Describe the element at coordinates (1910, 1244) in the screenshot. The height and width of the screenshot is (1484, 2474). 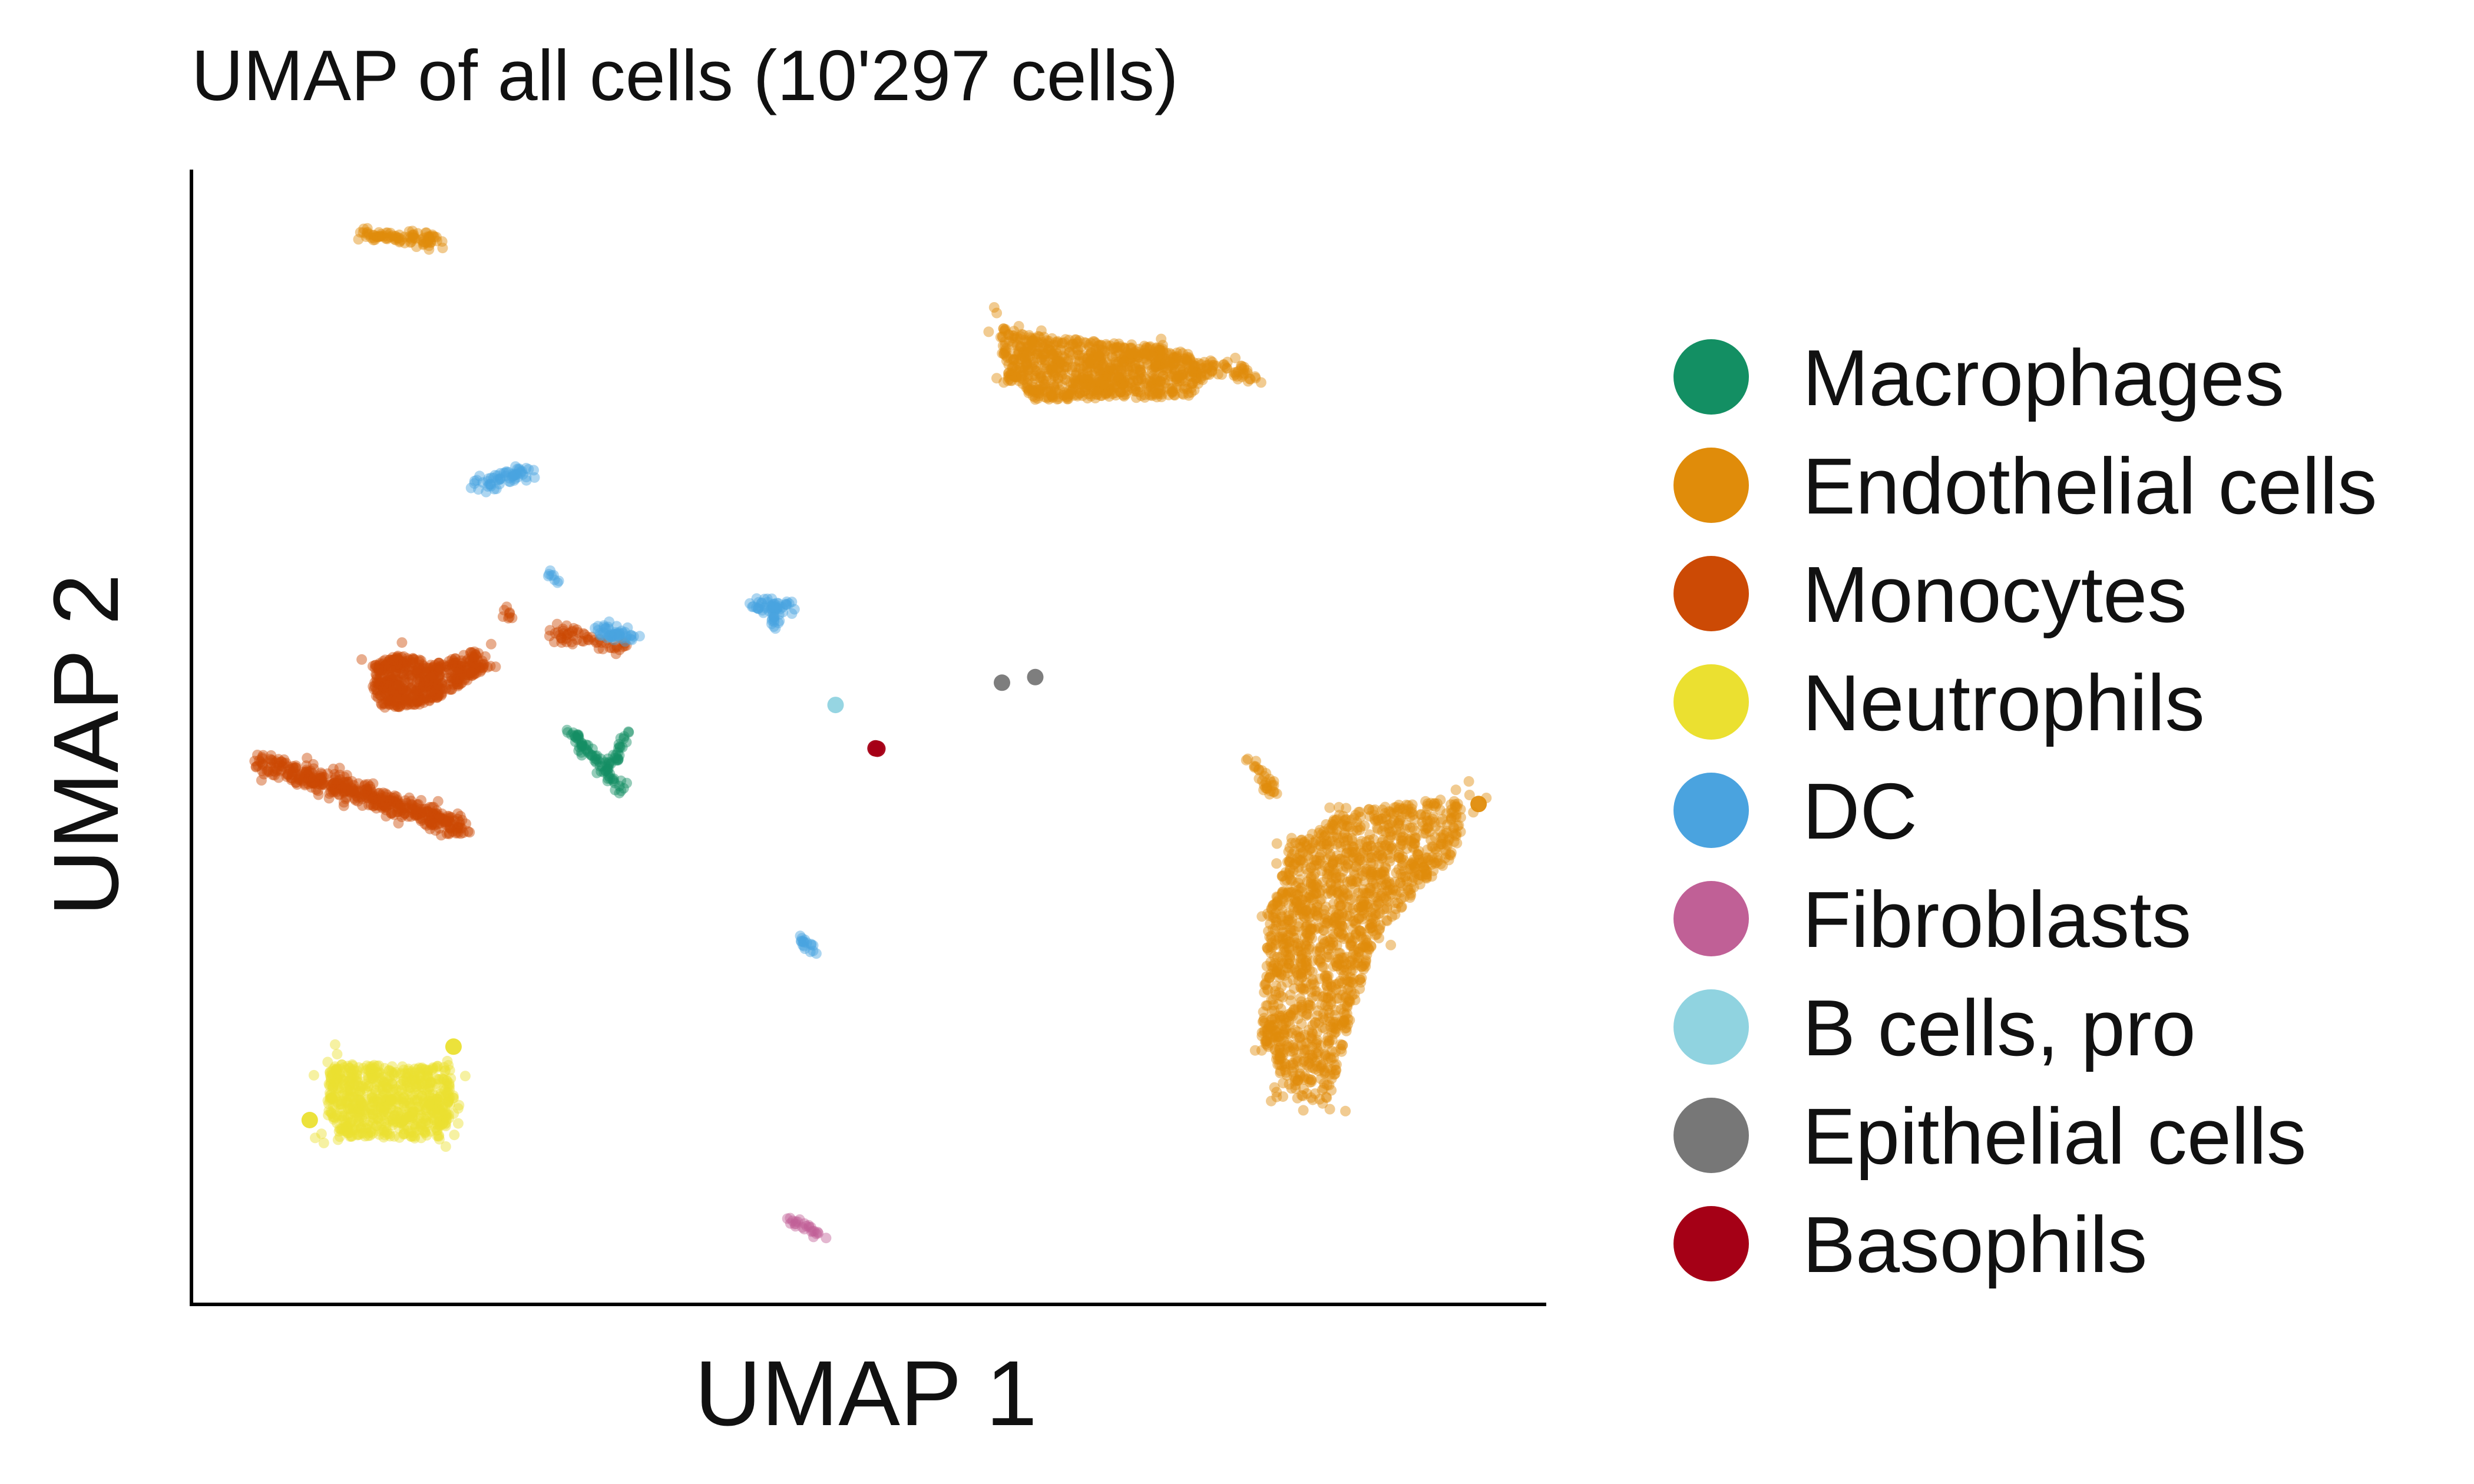
I see `legend-item: Basophils` at that location.